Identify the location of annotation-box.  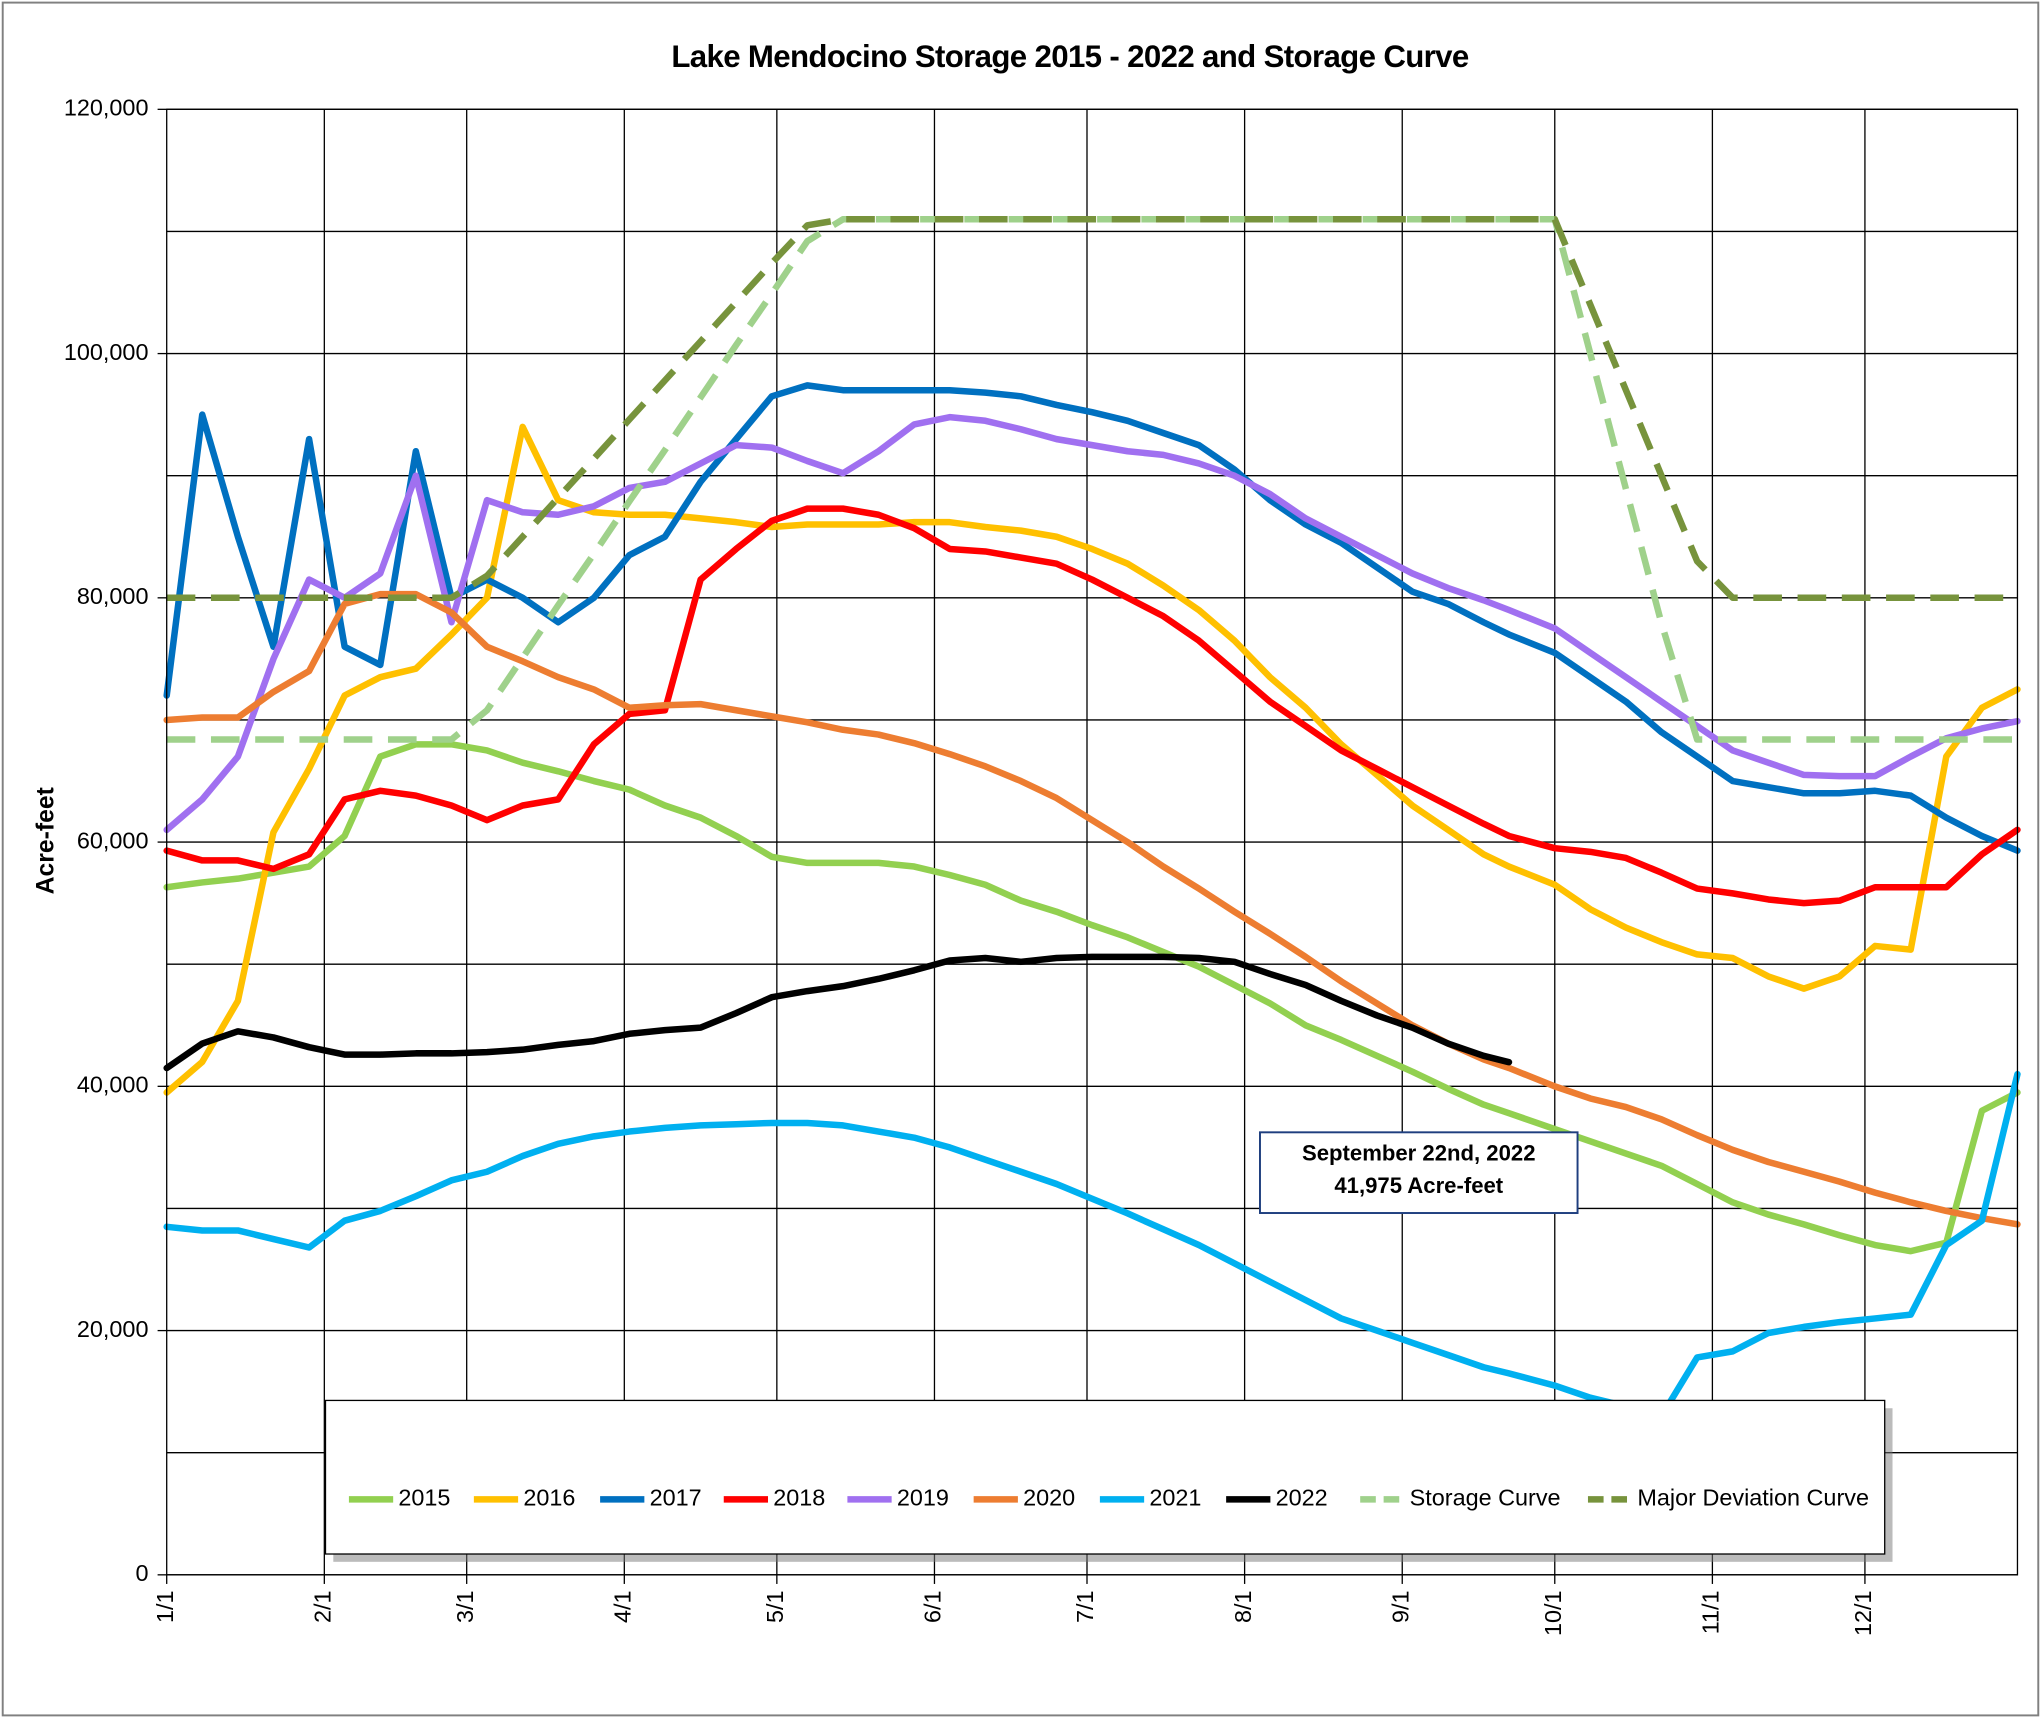
(1419, 1172).